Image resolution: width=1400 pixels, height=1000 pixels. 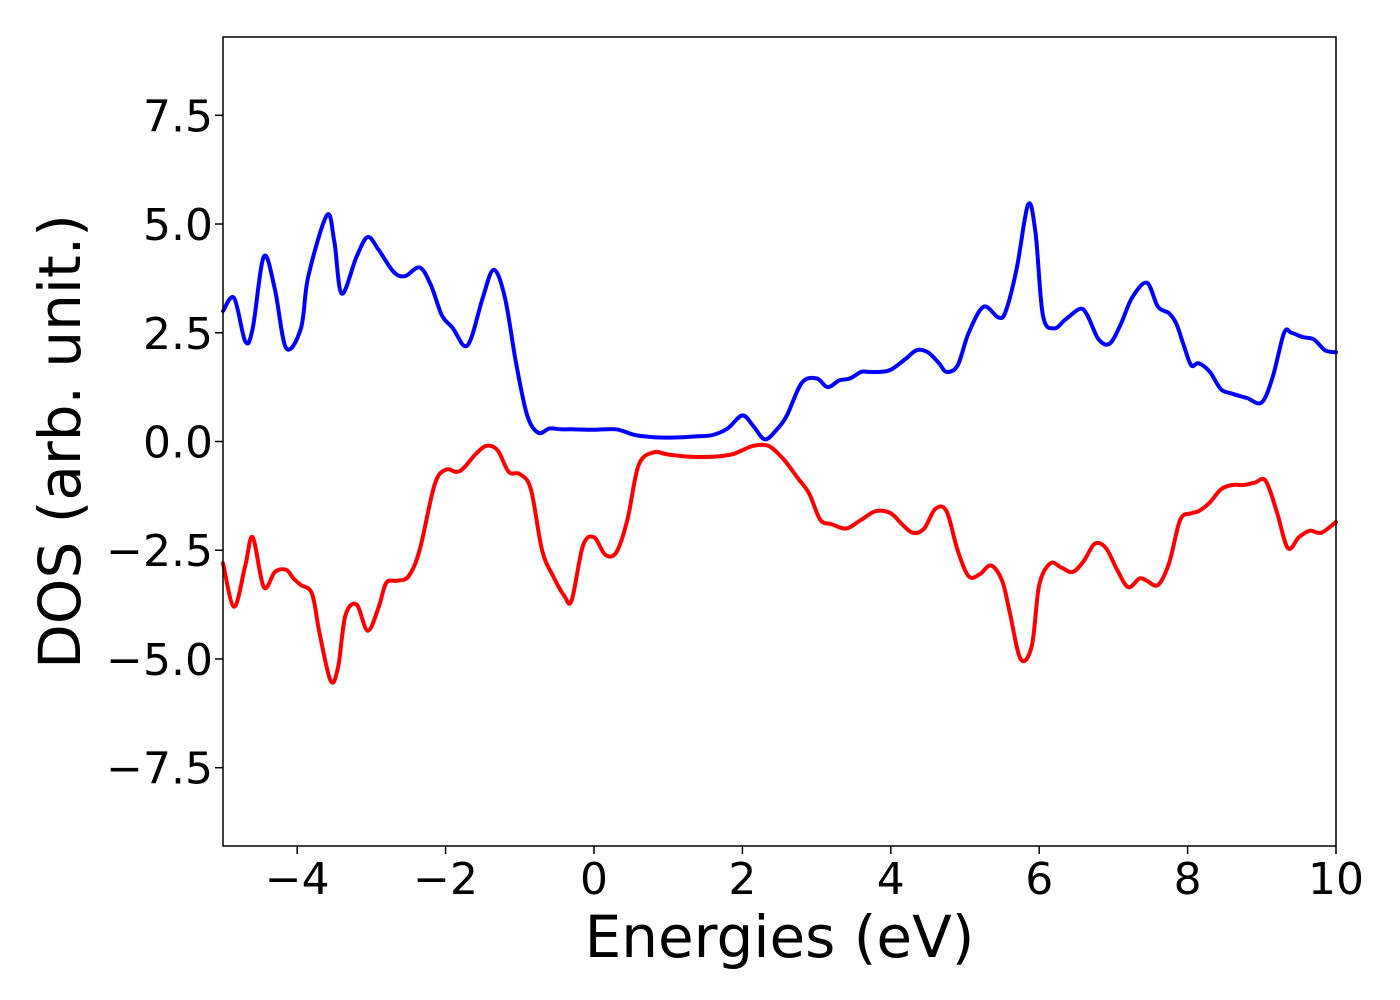 I want to click on y-tick-label: −5.0, so click(x=159, y=660).